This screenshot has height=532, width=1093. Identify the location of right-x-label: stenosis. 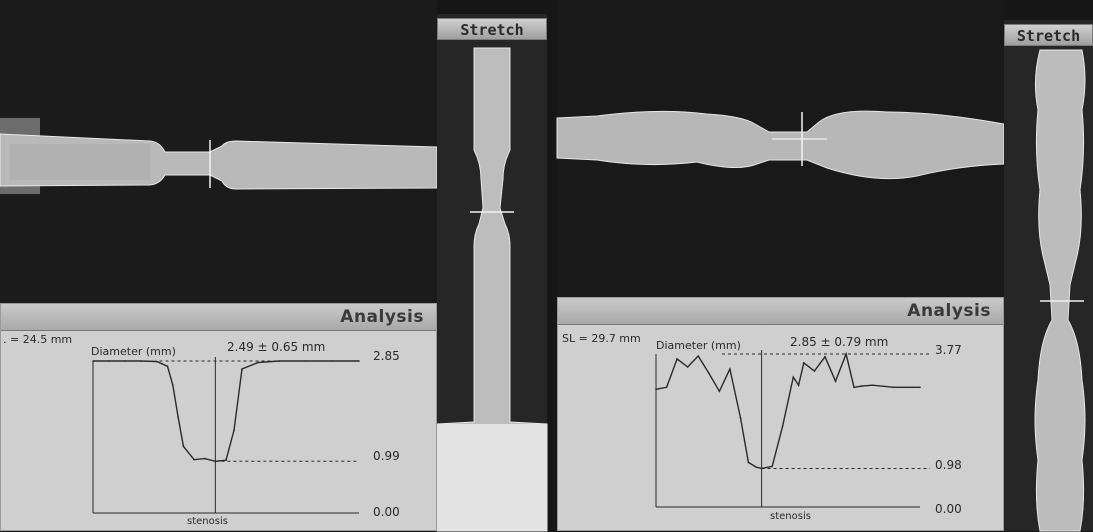
(790, 516).